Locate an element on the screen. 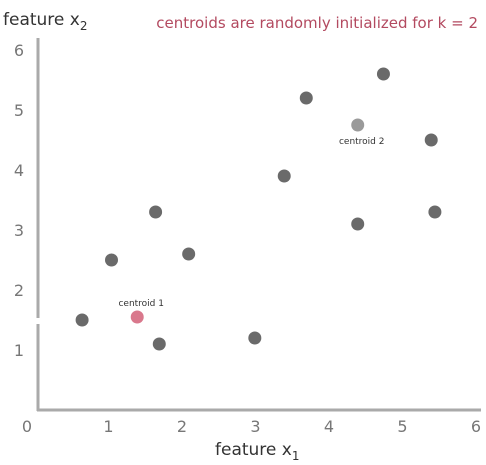 The width and height of the screenshot is (486, 465). y-tick-label: 3 is located at coordinates (19, 230).